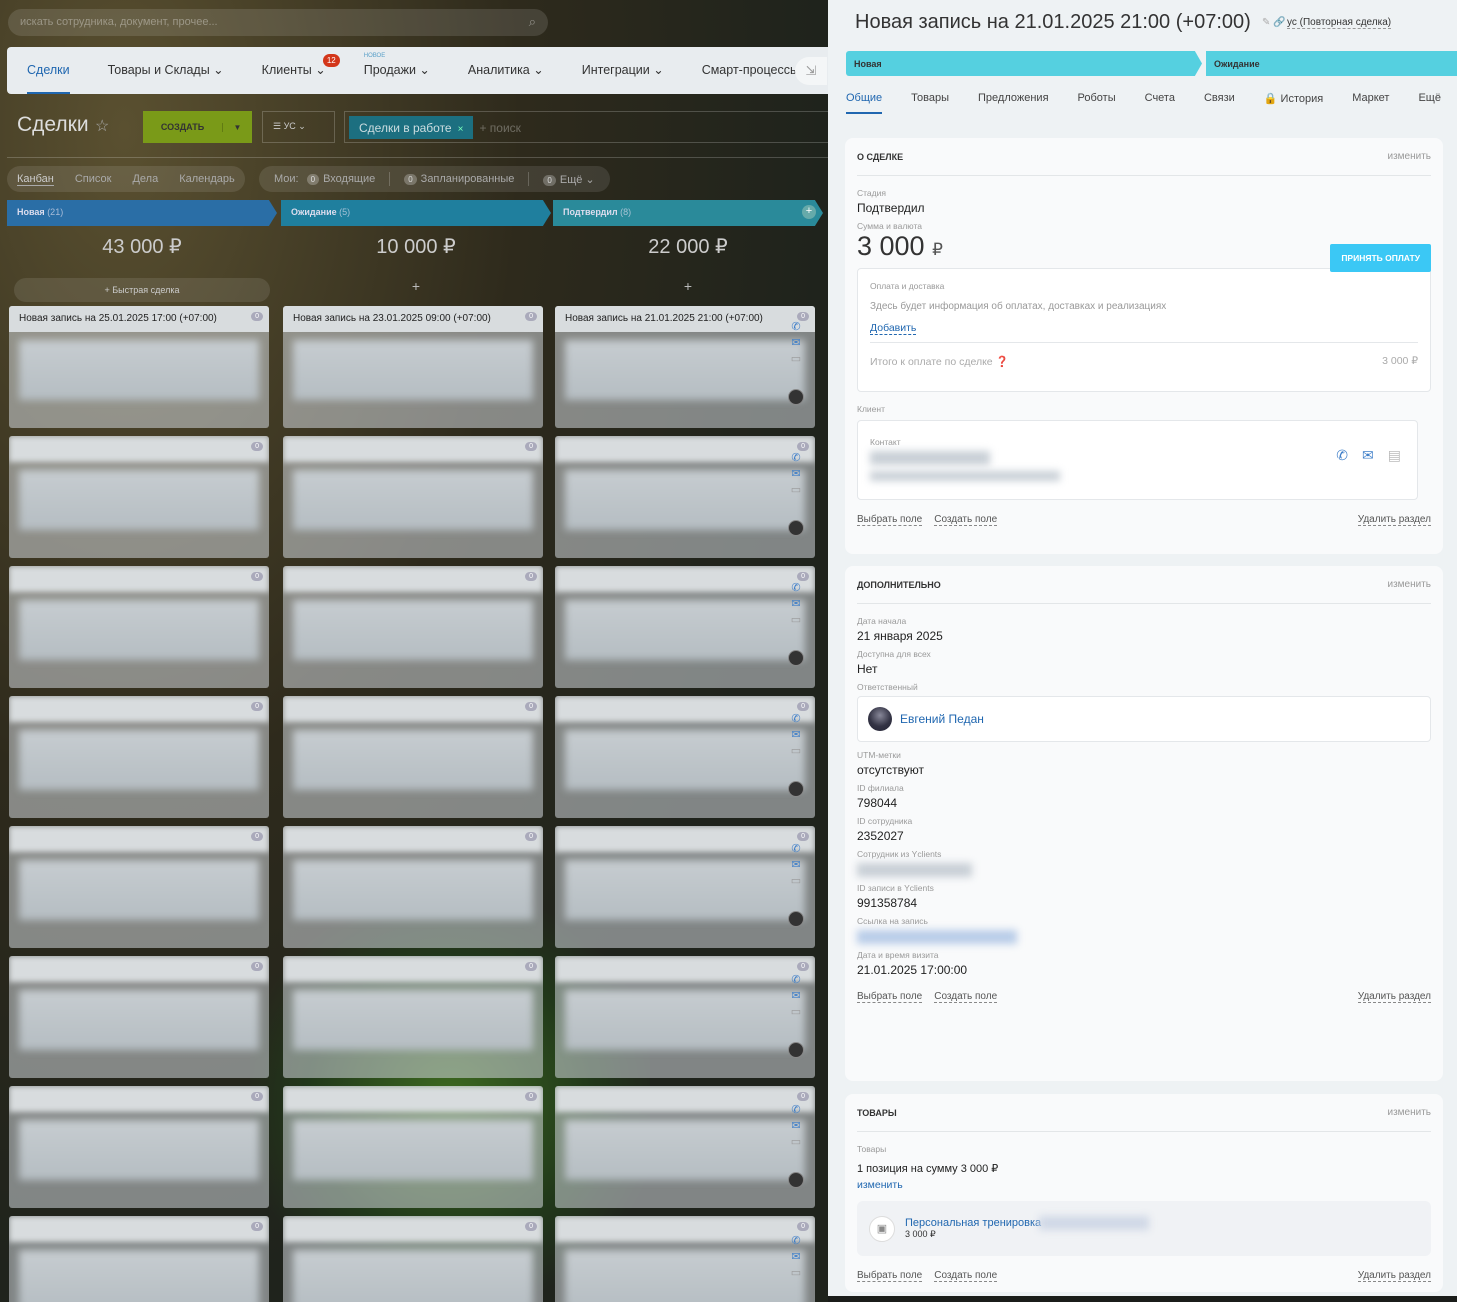 This screenshot has width=1457, height=1302. Describe the element at coordinates (142, 213) in the screenshot. I see `column-header: Новая (21)` at that location.